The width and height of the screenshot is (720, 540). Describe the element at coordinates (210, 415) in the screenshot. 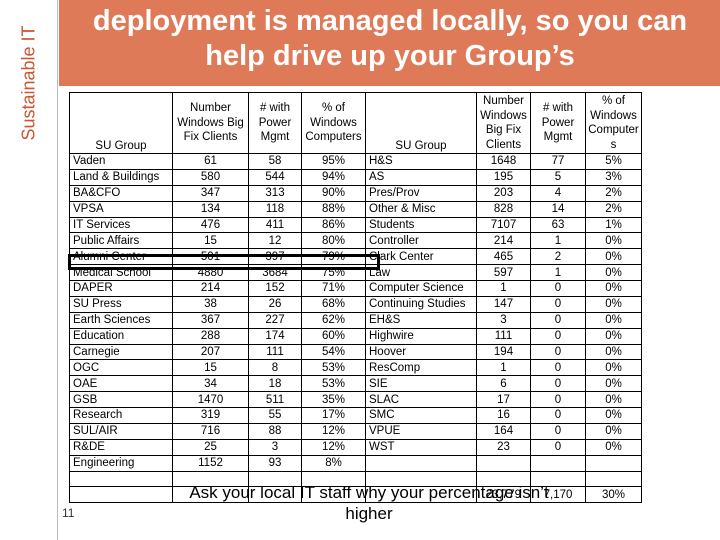

I see `table-cell: 319` at that location.